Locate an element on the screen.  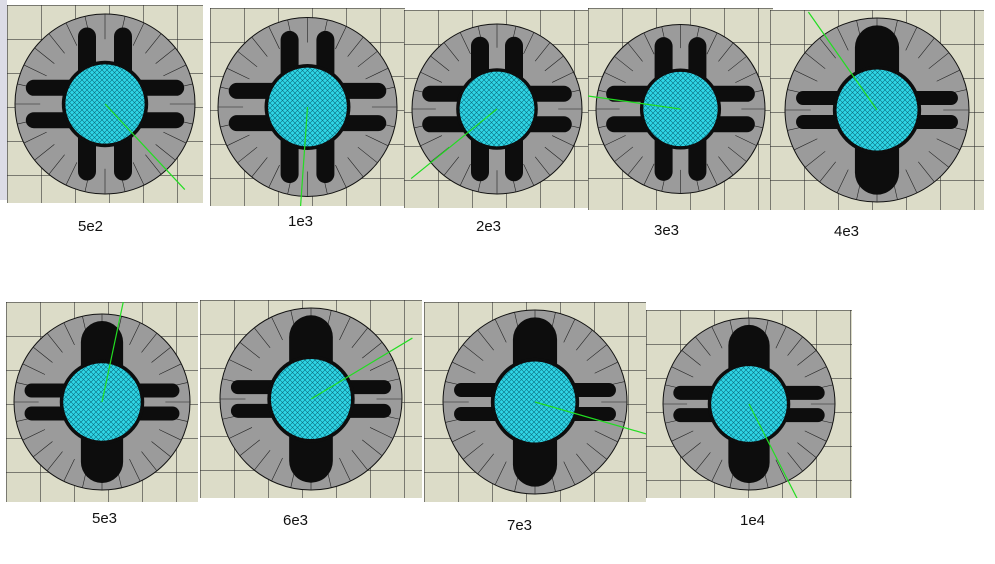
label-6e3: 6e3 is located at coordinates (296, 520).